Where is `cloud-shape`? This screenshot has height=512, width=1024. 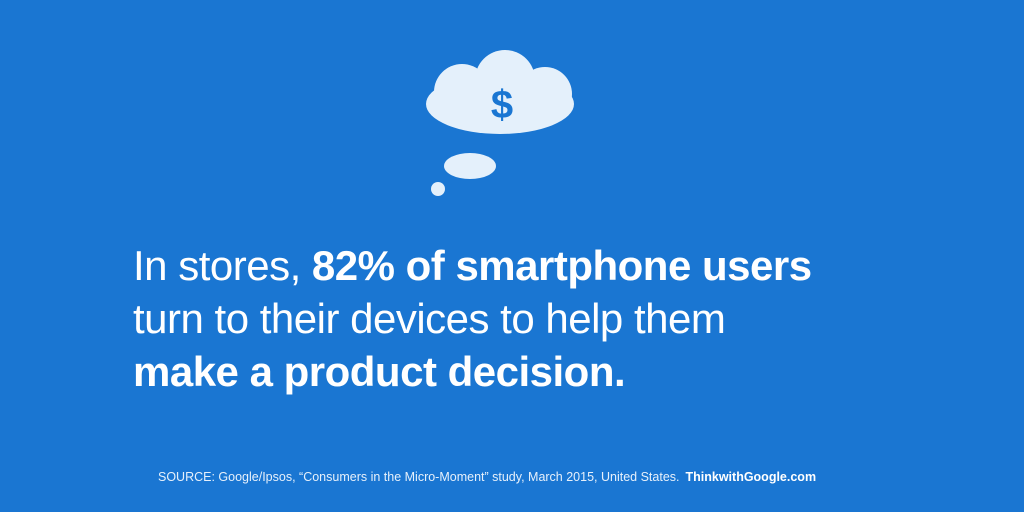 cloud-shape is located at coordinates (500, 123).